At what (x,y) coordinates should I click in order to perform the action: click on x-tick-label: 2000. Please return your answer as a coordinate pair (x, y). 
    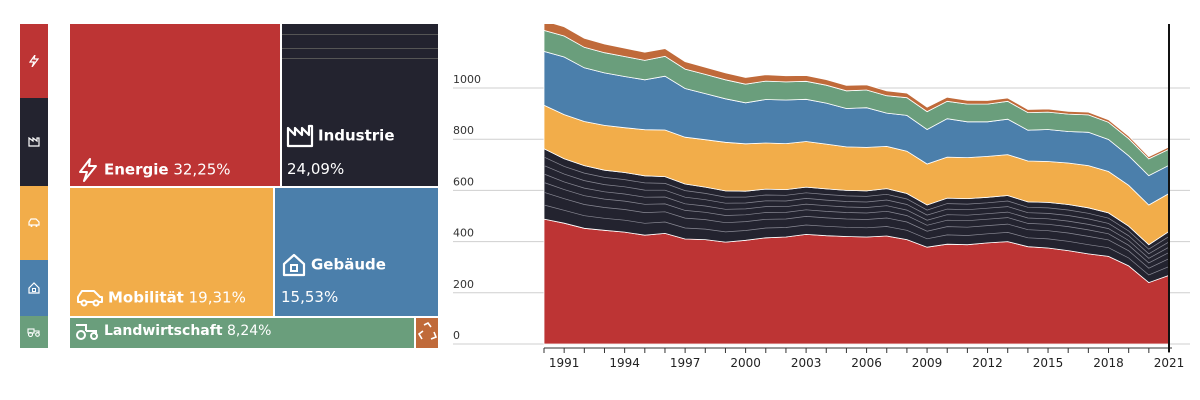
    Looking at the image, I should click on (745, 363).